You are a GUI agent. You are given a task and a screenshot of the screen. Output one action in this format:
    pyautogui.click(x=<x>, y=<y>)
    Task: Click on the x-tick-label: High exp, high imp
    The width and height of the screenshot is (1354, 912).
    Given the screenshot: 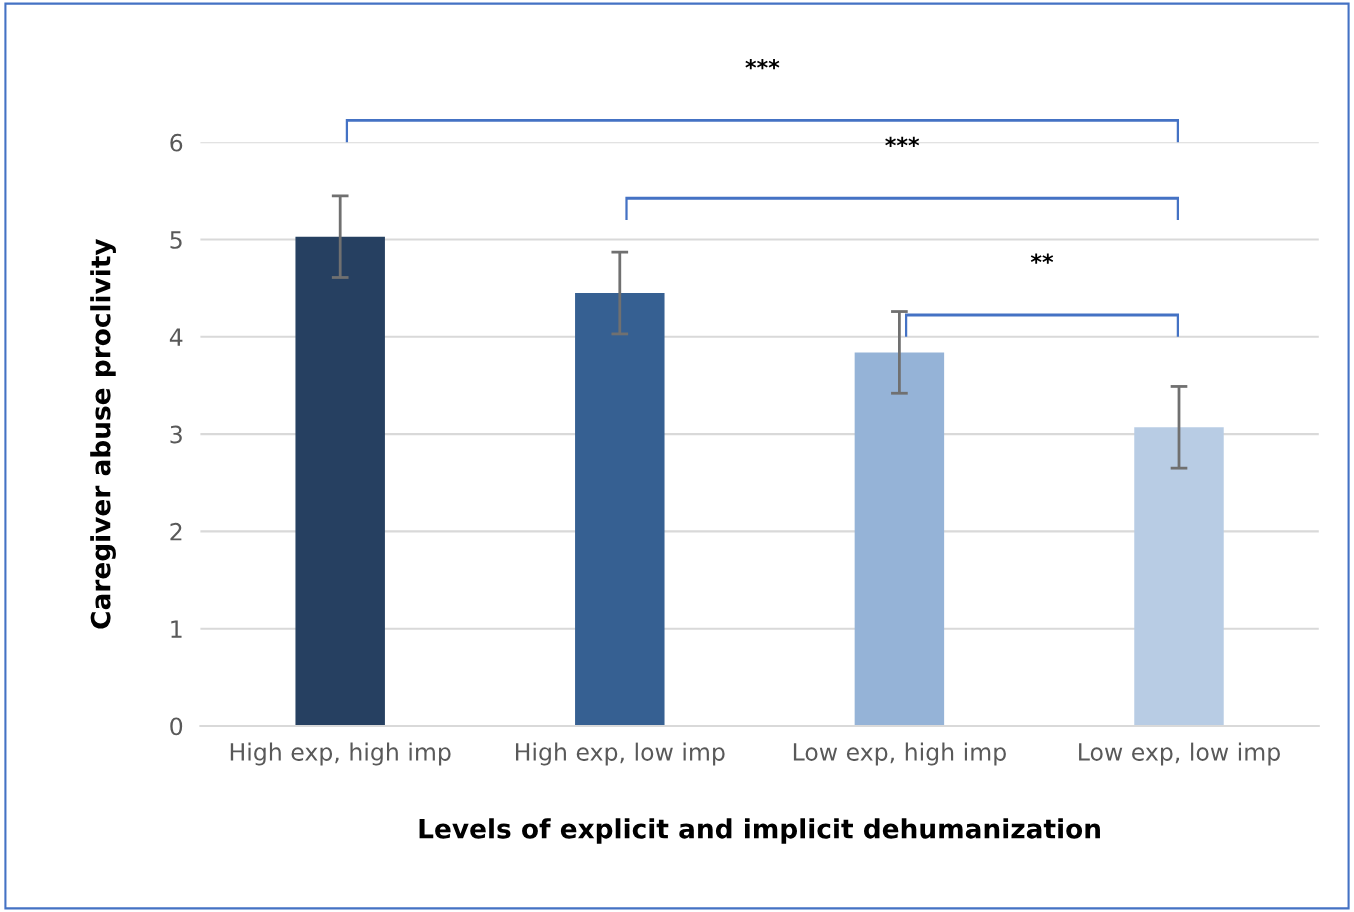 What is the action you would take?
    pyautogui.click(x=340, y=754)
    